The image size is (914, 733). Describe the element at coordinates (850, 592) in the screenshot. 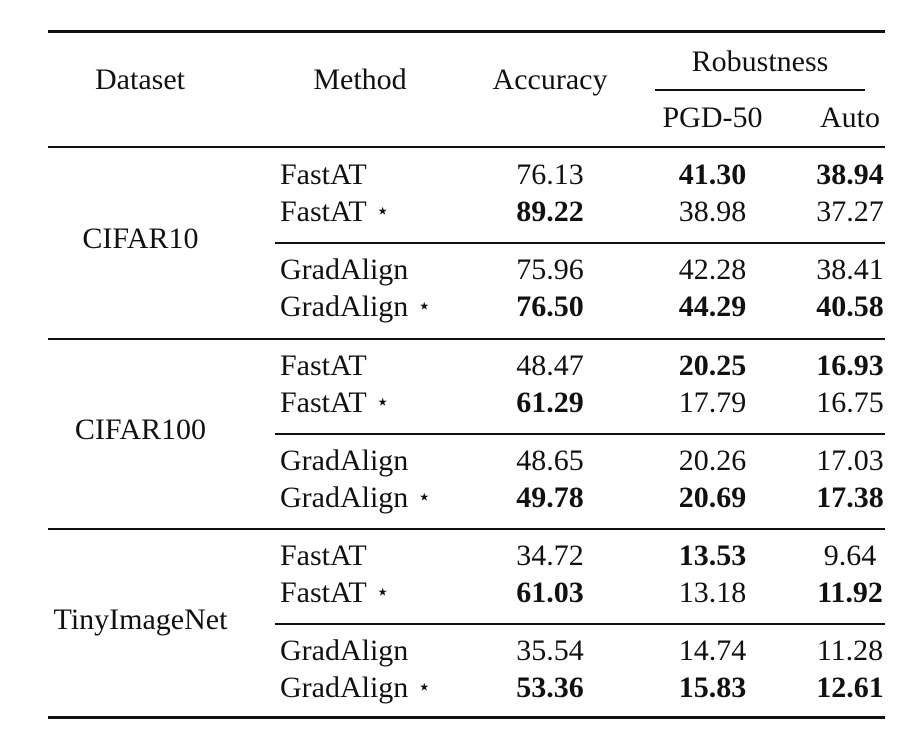

I see `auto-value: 11.92` at that location.